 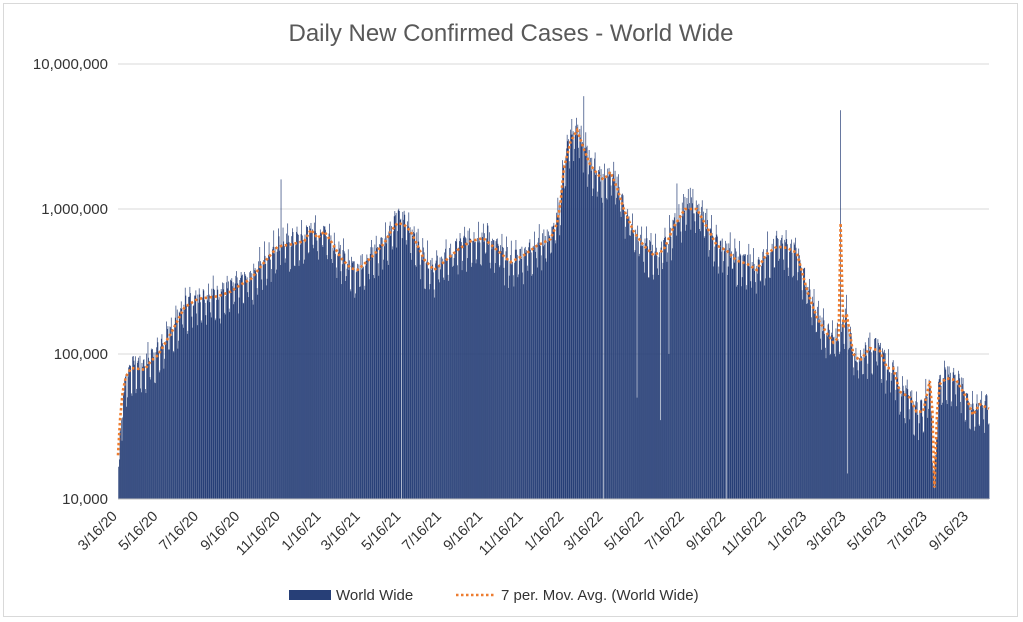 What do you see at coordinates (302, 532) in the screenshot?
I see `x-tick-label: 1/16/21` at bounding box center [302, 532].